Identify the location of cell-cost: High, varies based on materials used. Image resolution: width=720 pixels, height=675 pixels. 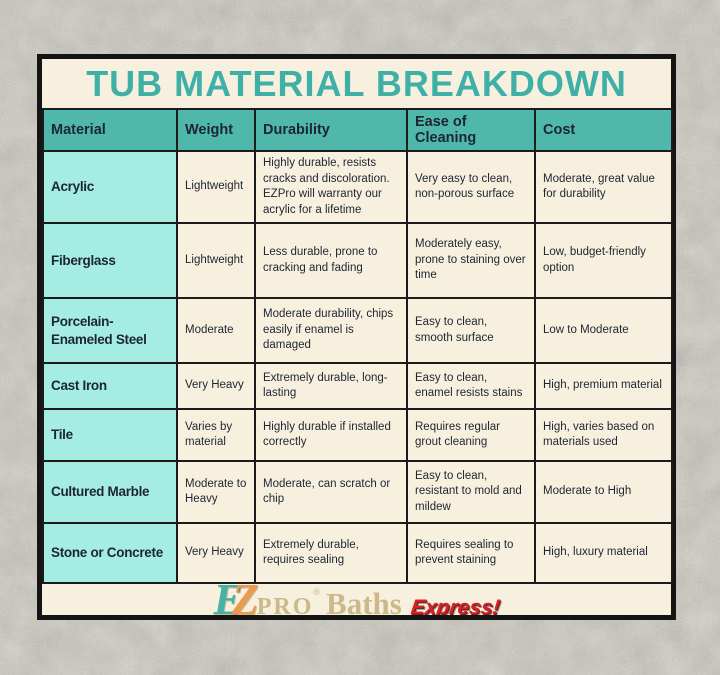
(603, 435).